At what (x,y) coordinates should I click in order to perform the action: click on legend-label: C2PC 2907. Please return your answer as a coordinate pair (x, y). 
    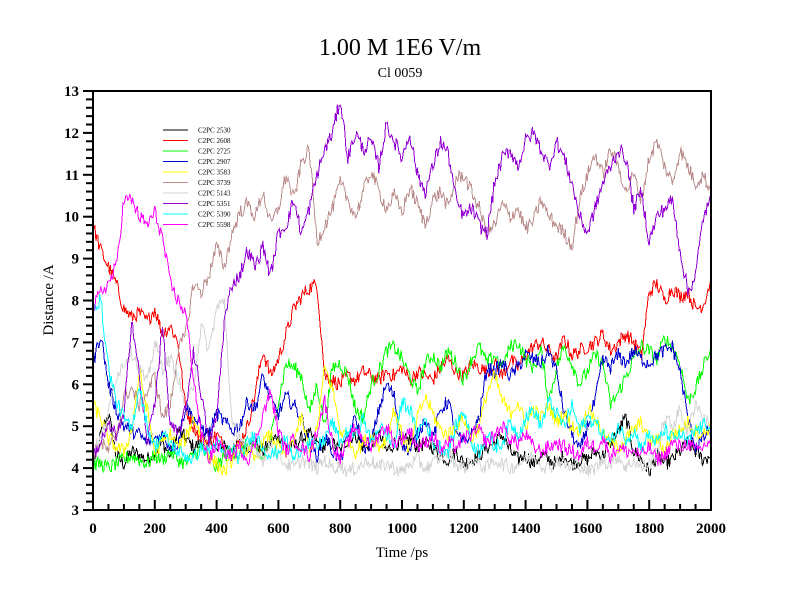
    Looking at the image, I should click on (214, 162).